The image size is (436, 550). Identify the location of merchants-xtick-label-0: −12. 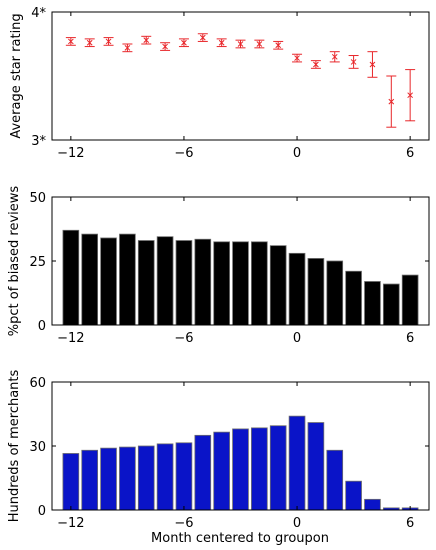
(70, 523).